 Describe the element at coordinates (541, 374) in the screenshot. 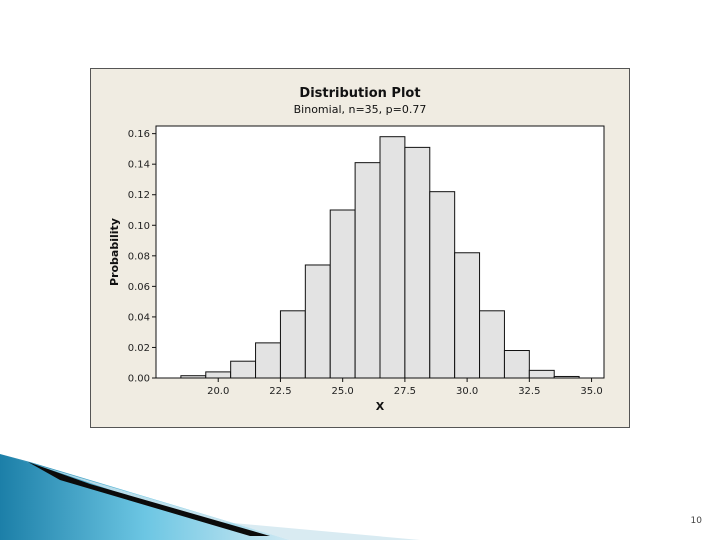

I see `histogram-bar-x33` at that location.